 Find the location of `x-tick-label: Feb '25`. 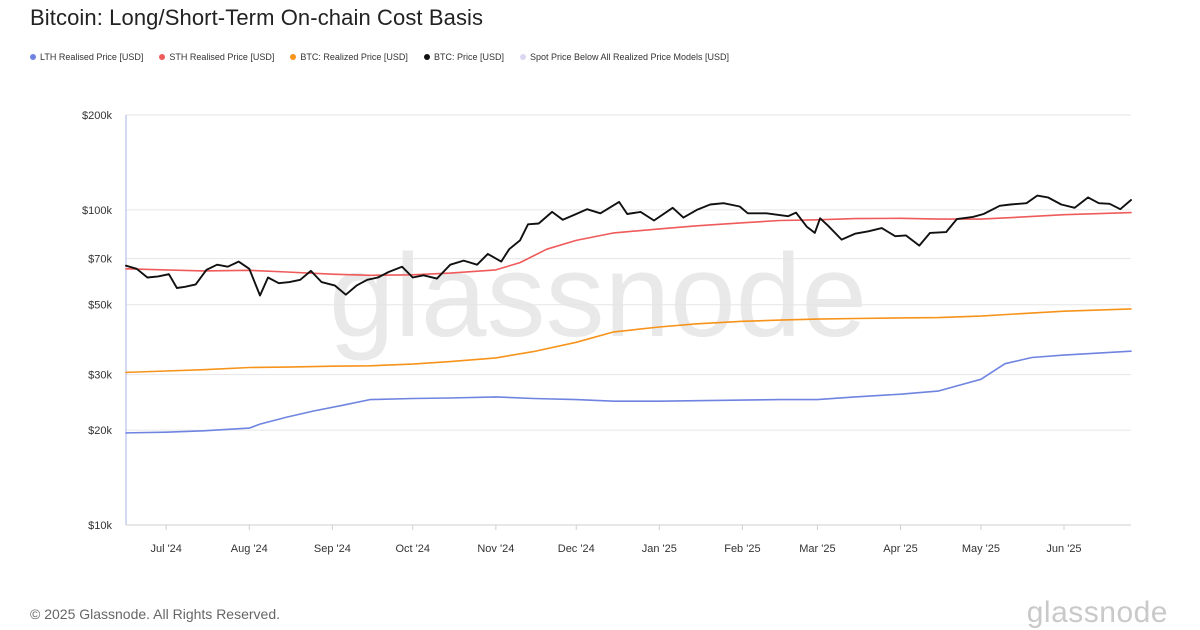

x-tick-label: Feb '25 is located at coordinates (742, 549).